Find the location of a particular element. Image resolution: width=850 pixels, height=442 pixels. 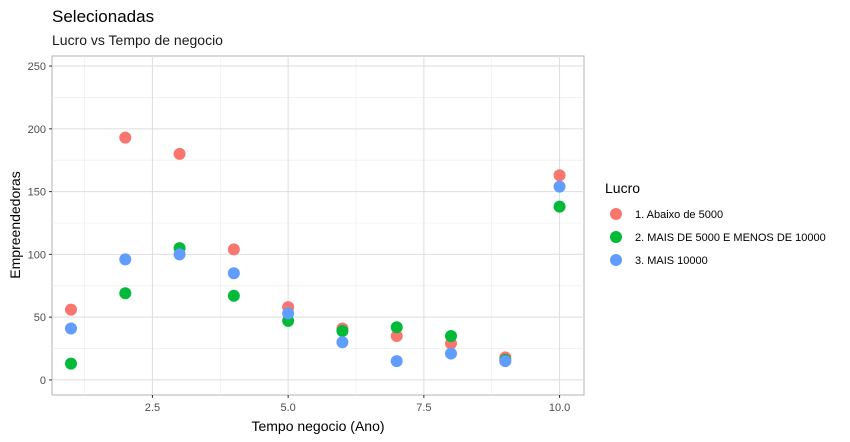

y-tick-label: 150 is located at coordinates (37, 193).